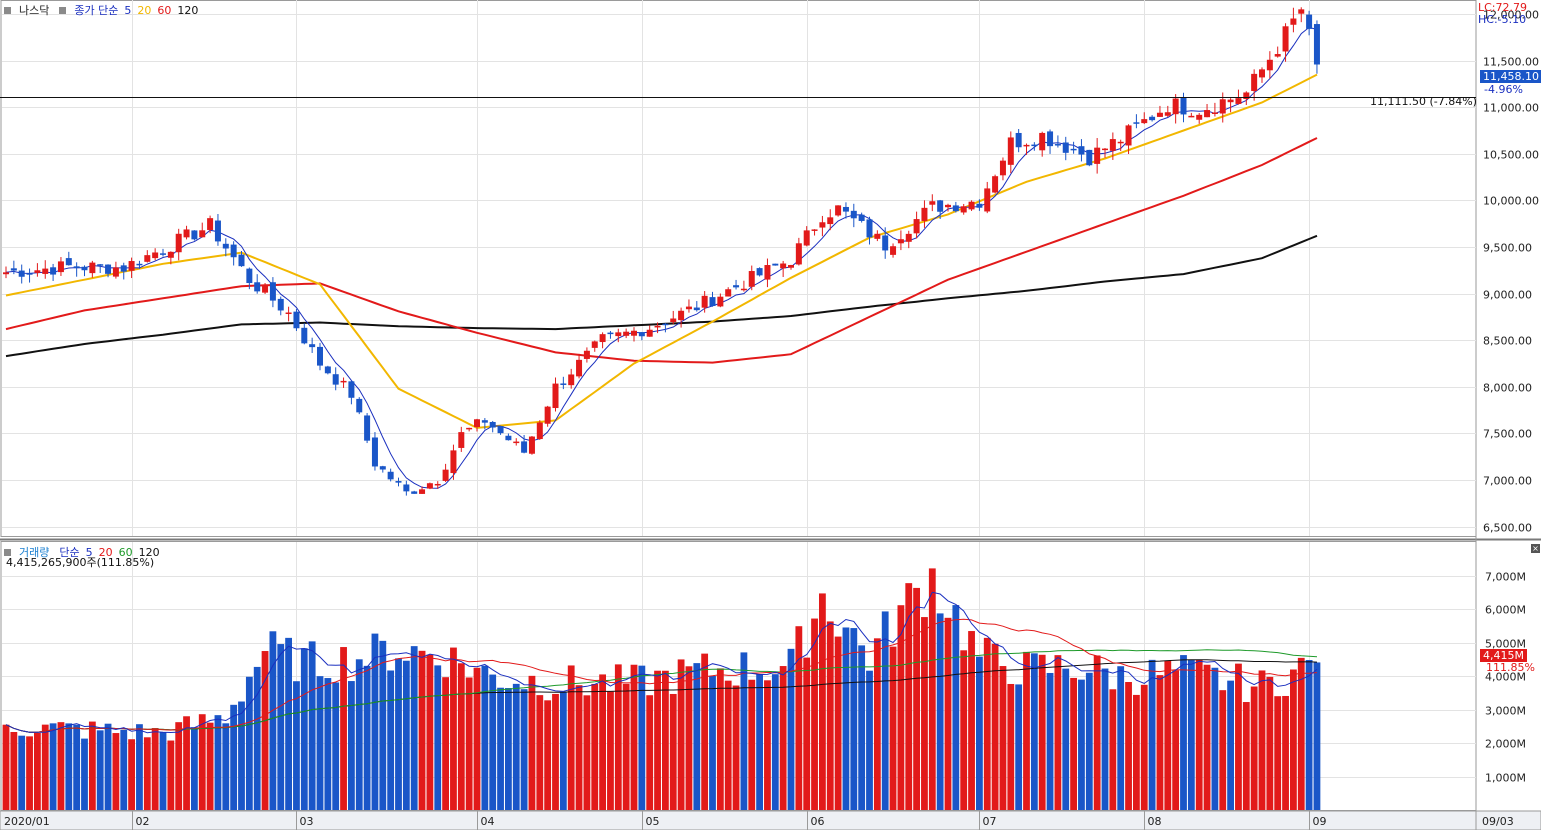 Image resolution: width=1541 pixels, height=830 pixels. What do you see at coordinates (1511, 15) in the screenshot?
I see `price-tick-label: 12,000.00` at bounding box center [1511, 15].